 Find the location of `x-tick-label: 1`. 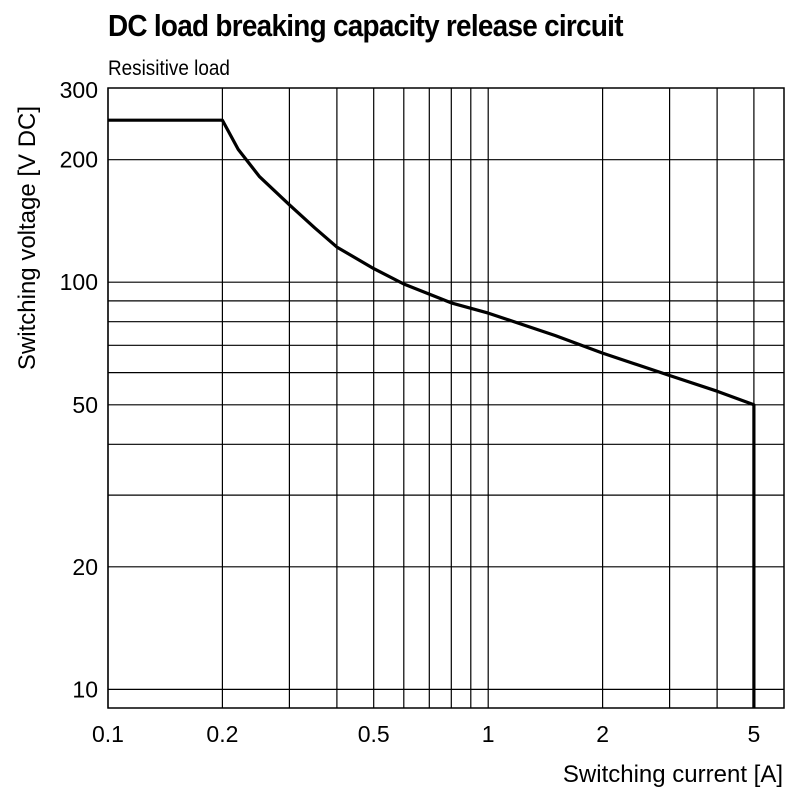

x-tick-label: 1 is located at coordinates (488, 734).